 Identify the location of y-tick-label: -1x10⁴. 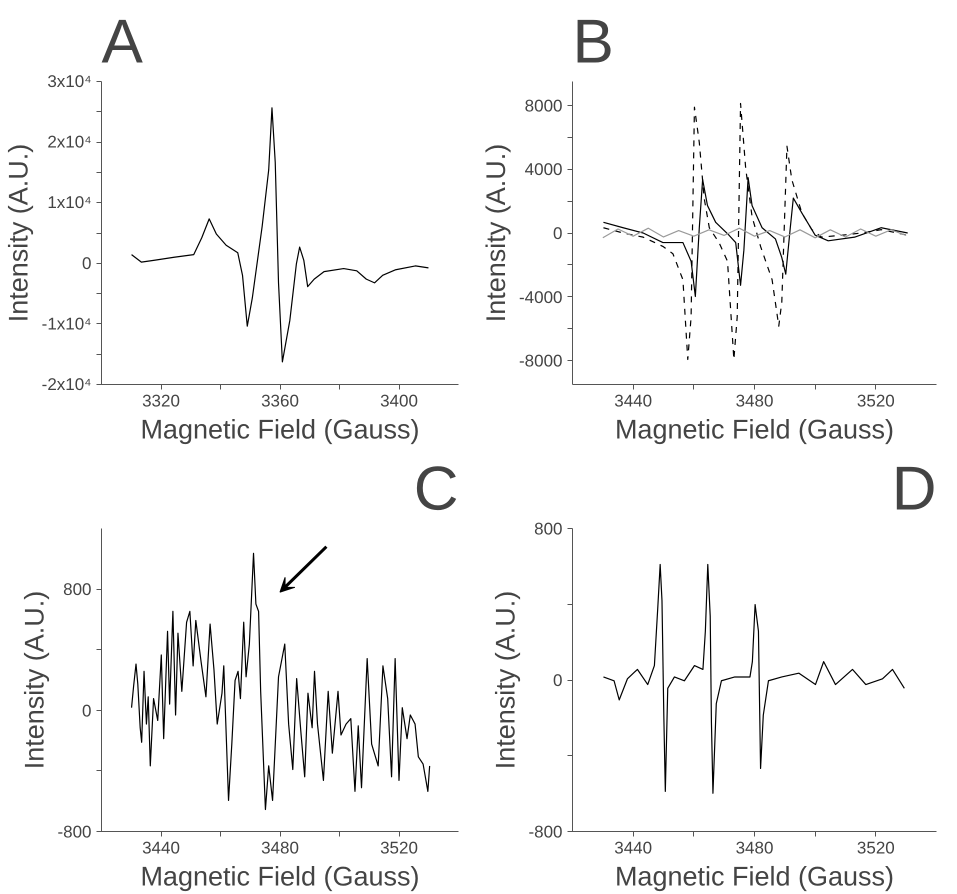
(67, 324).